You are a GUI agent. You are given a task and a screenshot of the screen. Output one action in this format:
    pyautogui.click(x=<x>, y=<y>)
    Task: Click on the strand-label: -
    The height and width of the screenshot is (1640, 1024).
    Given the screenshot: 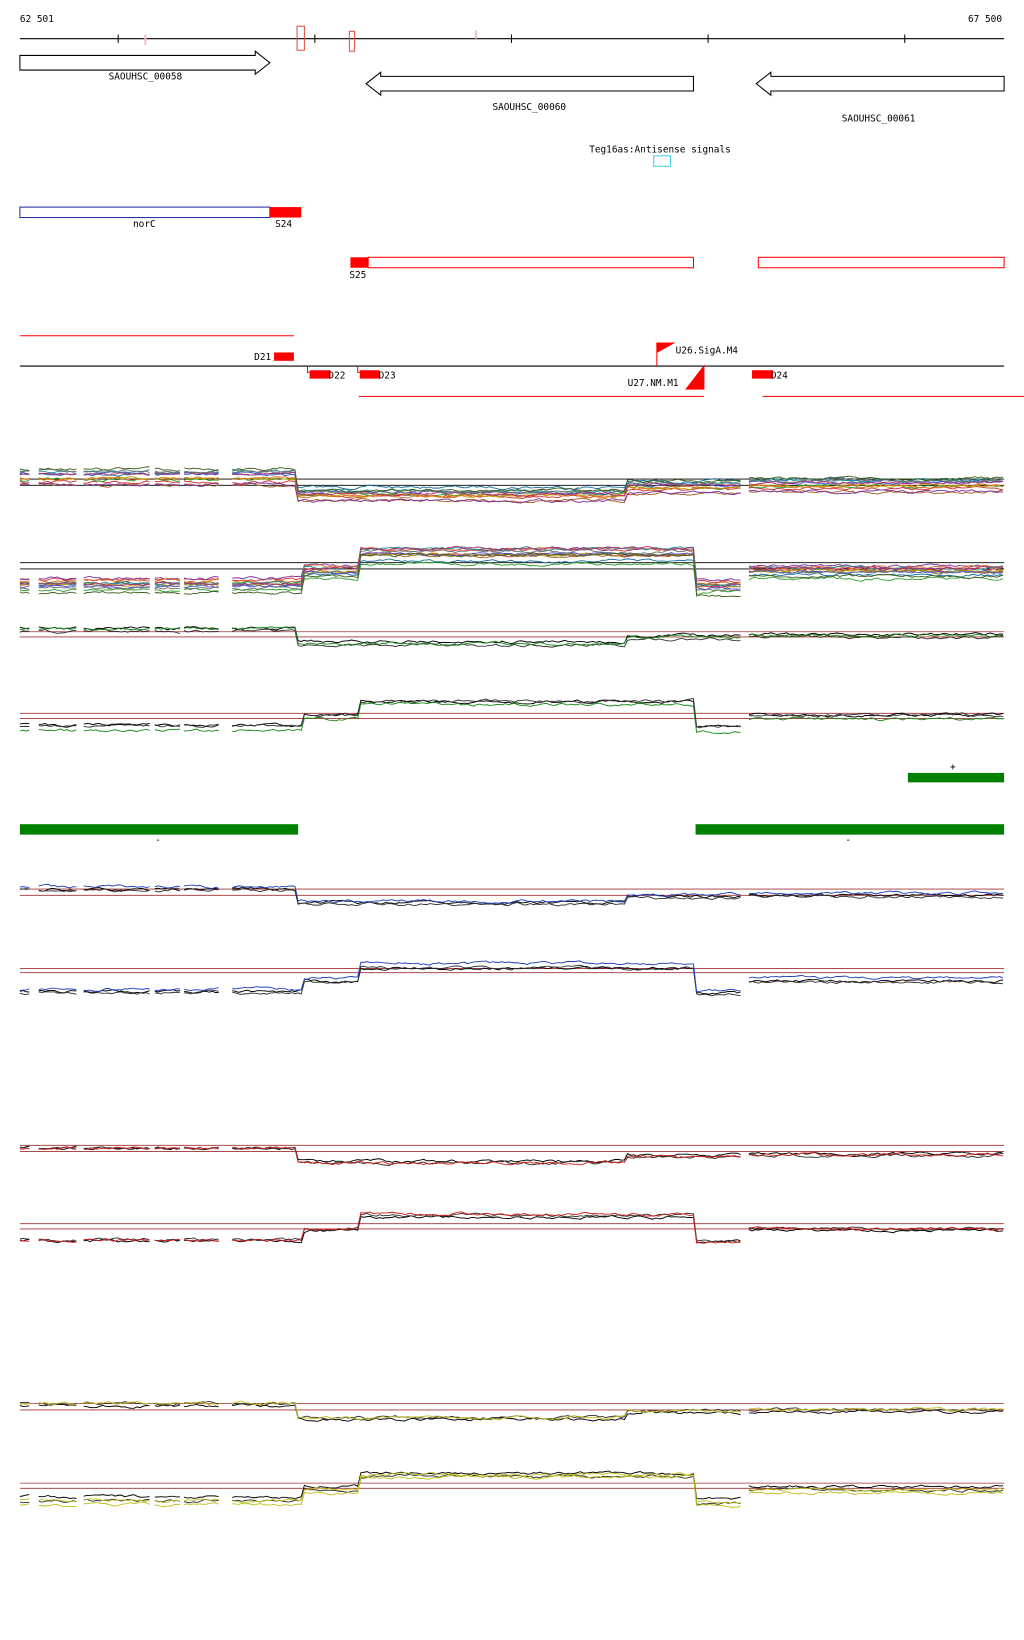 What is the action you would take?
    pyautogui.click(x=158, y=840)
    